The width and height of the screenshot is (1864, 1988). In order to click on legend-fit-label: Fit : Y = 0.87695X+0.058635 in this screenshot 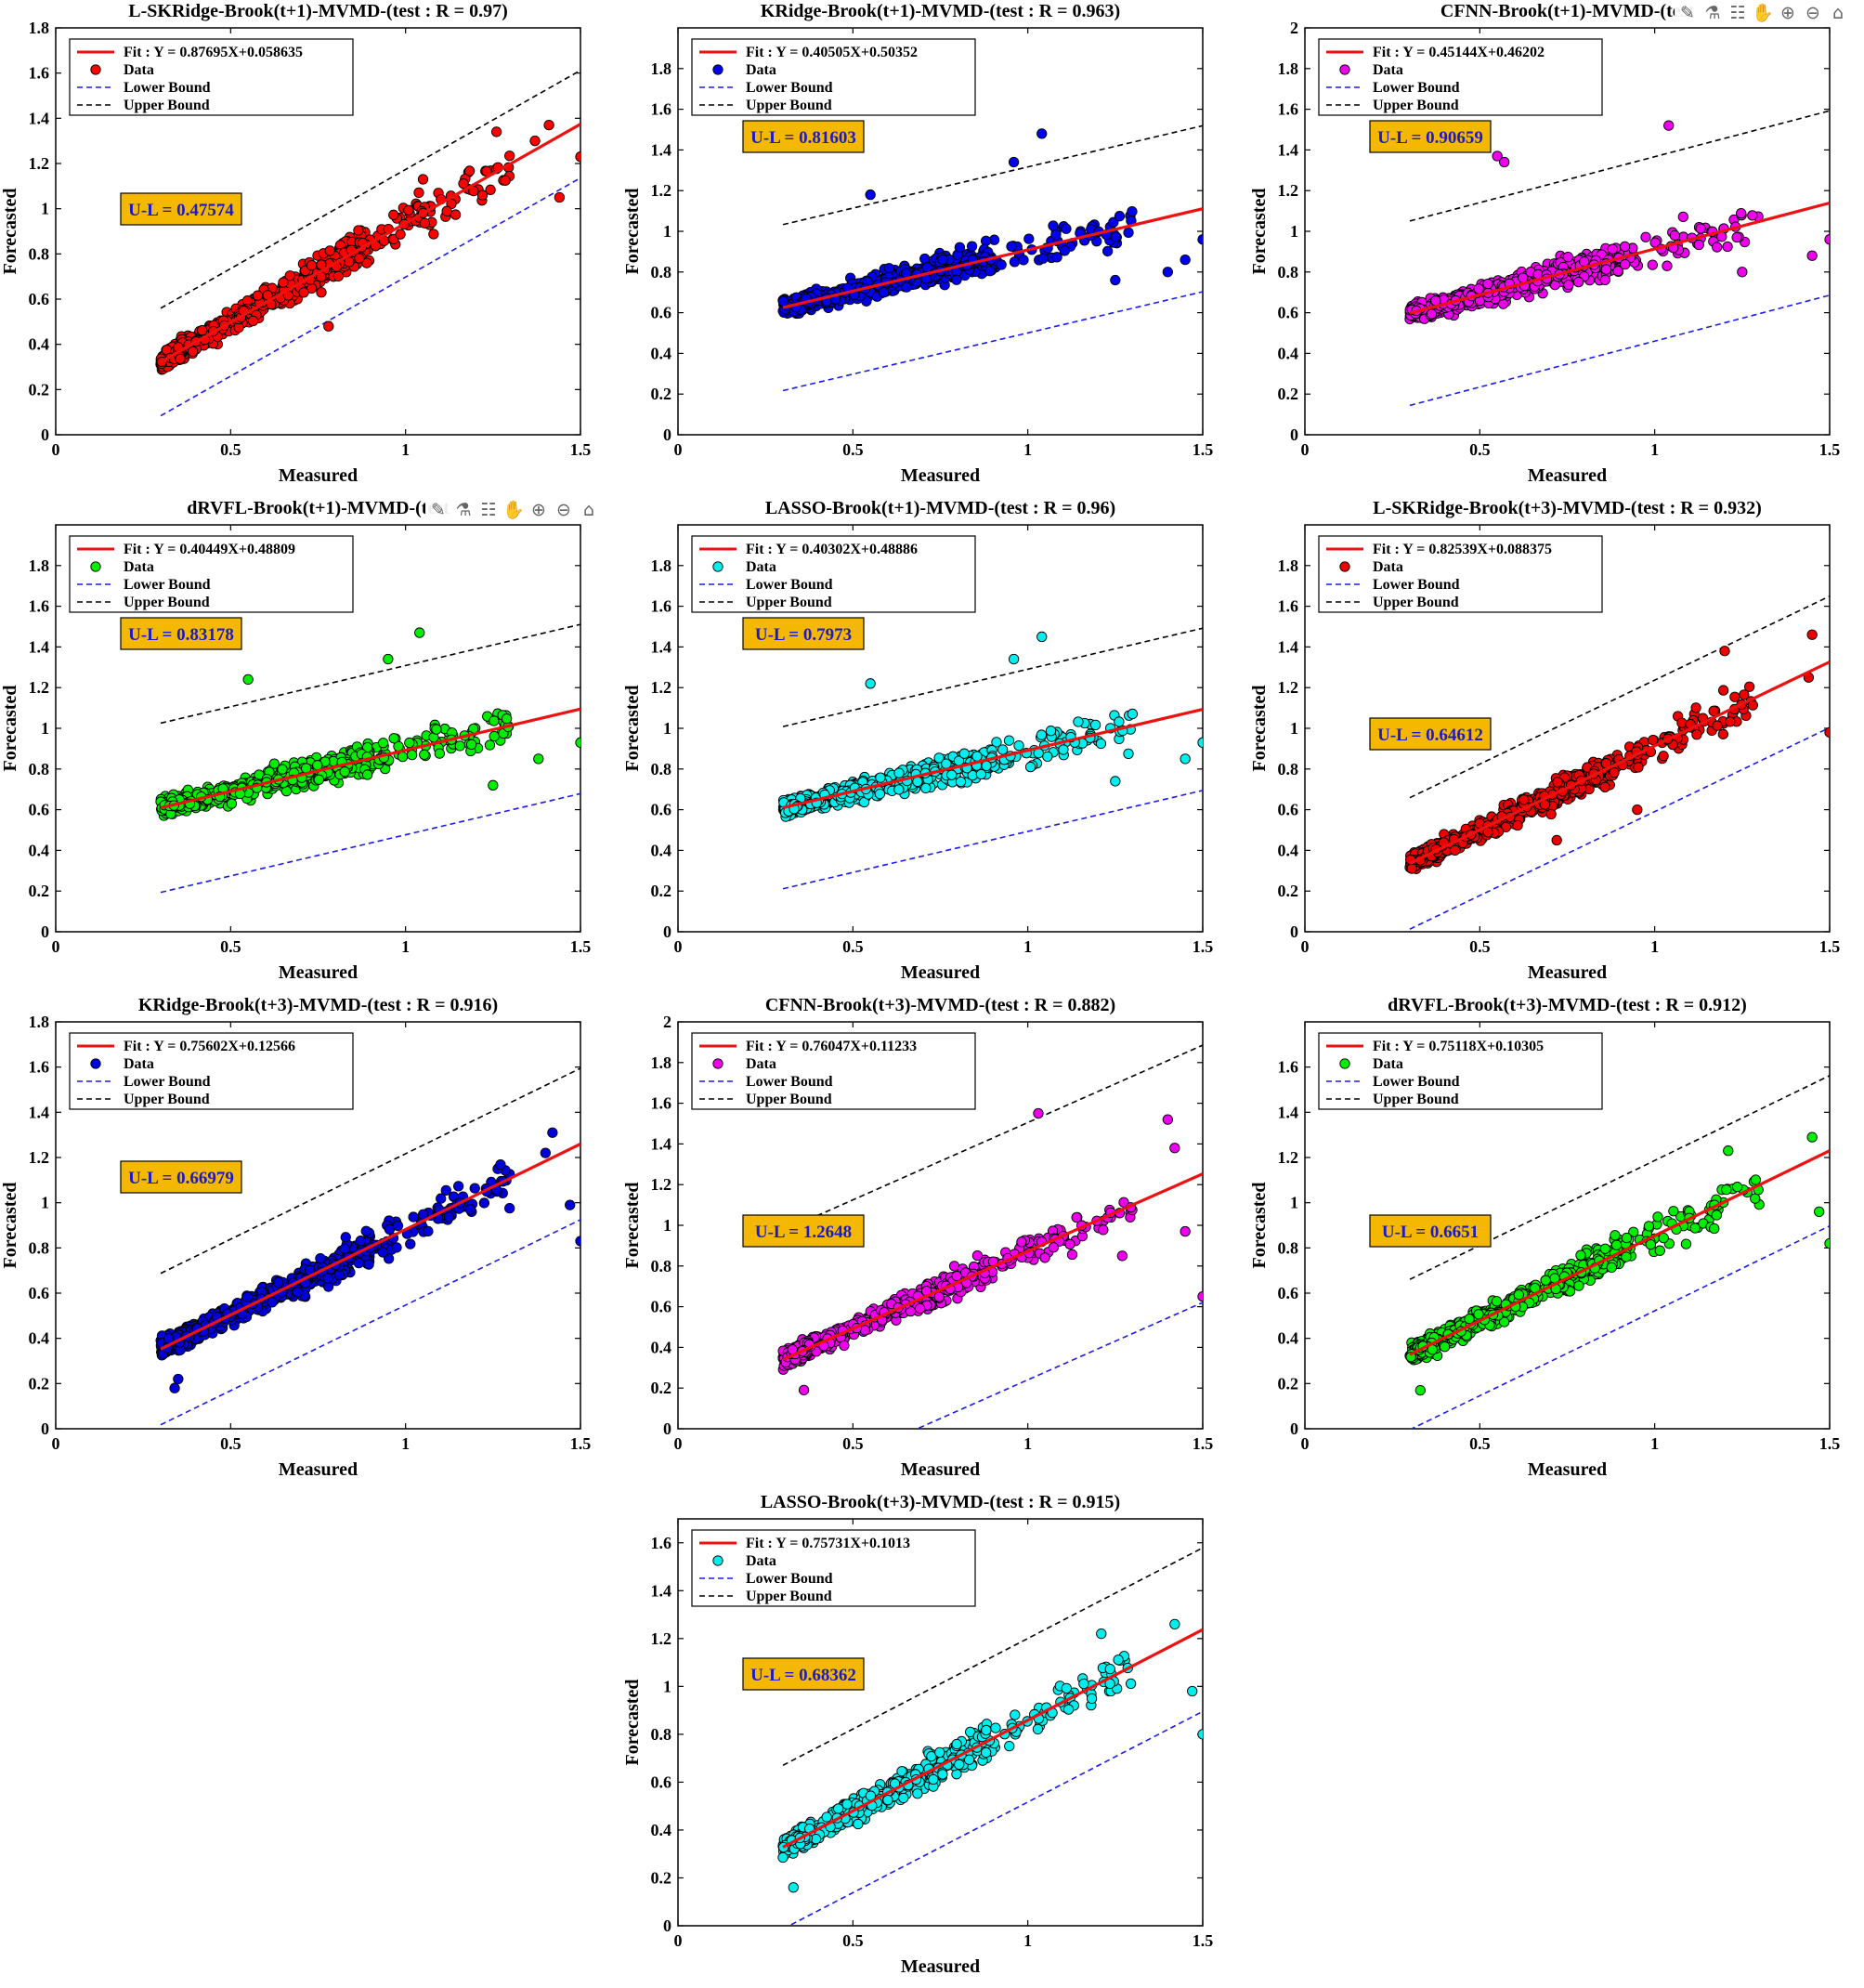, I will do `click(214, 53)`.